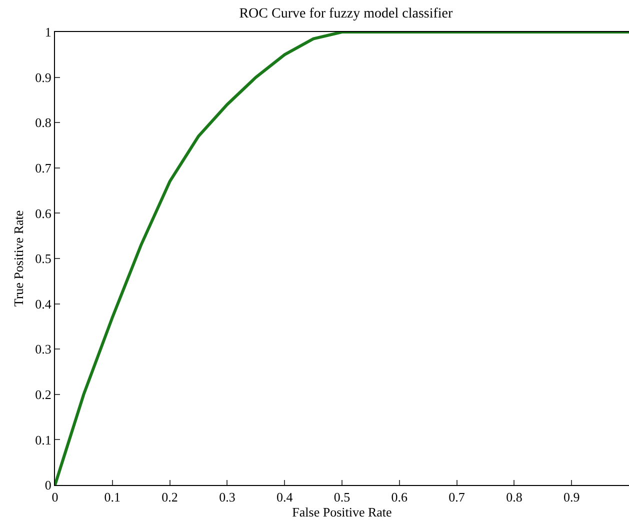  Describe the element at coordinates (457, 497) in the screenshot. I see `x-tick-label: 0.7` at that location.